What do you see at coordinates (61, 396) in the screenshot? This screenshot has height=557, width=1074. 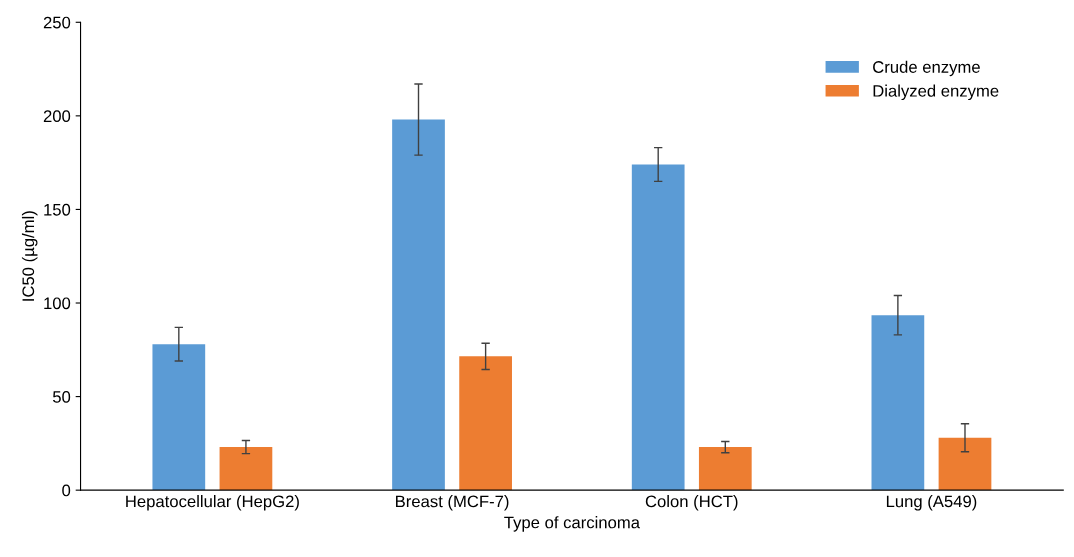 I see `y-tick-label: 50` at bounding box center [61, 396].